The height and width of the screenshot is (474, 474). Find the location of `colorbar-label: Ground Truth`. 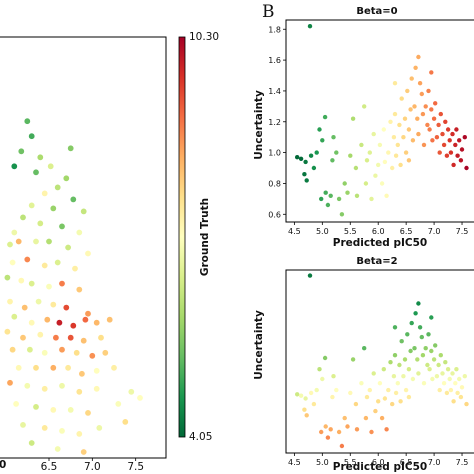

colorbar-label: Ground Truth is located at coordinates (205, 237).